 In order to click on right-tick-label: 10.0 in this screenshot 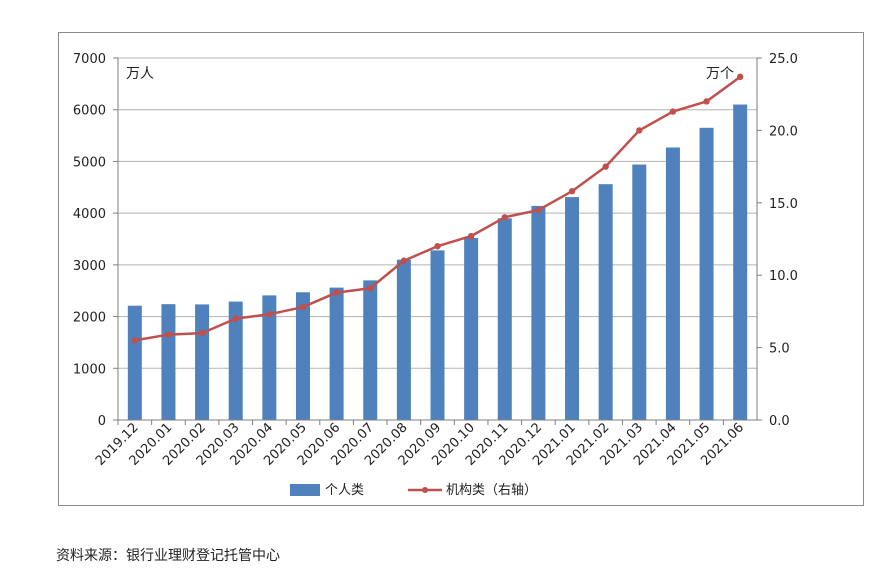, I will do `click(783, 276)`.